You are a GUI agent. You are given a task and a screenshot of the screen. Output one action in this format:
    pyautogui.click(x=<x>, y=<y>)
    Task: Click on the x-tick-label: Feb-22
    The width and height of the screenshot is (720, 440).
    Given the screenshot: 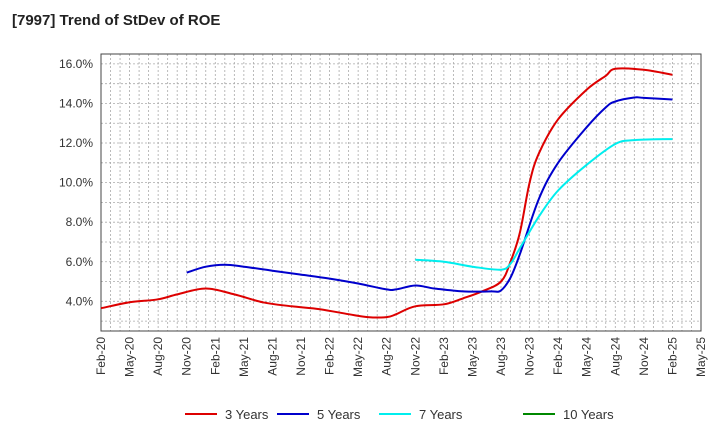 What is the action you would take?
    pyautogui.click(x=330, y=356)
    